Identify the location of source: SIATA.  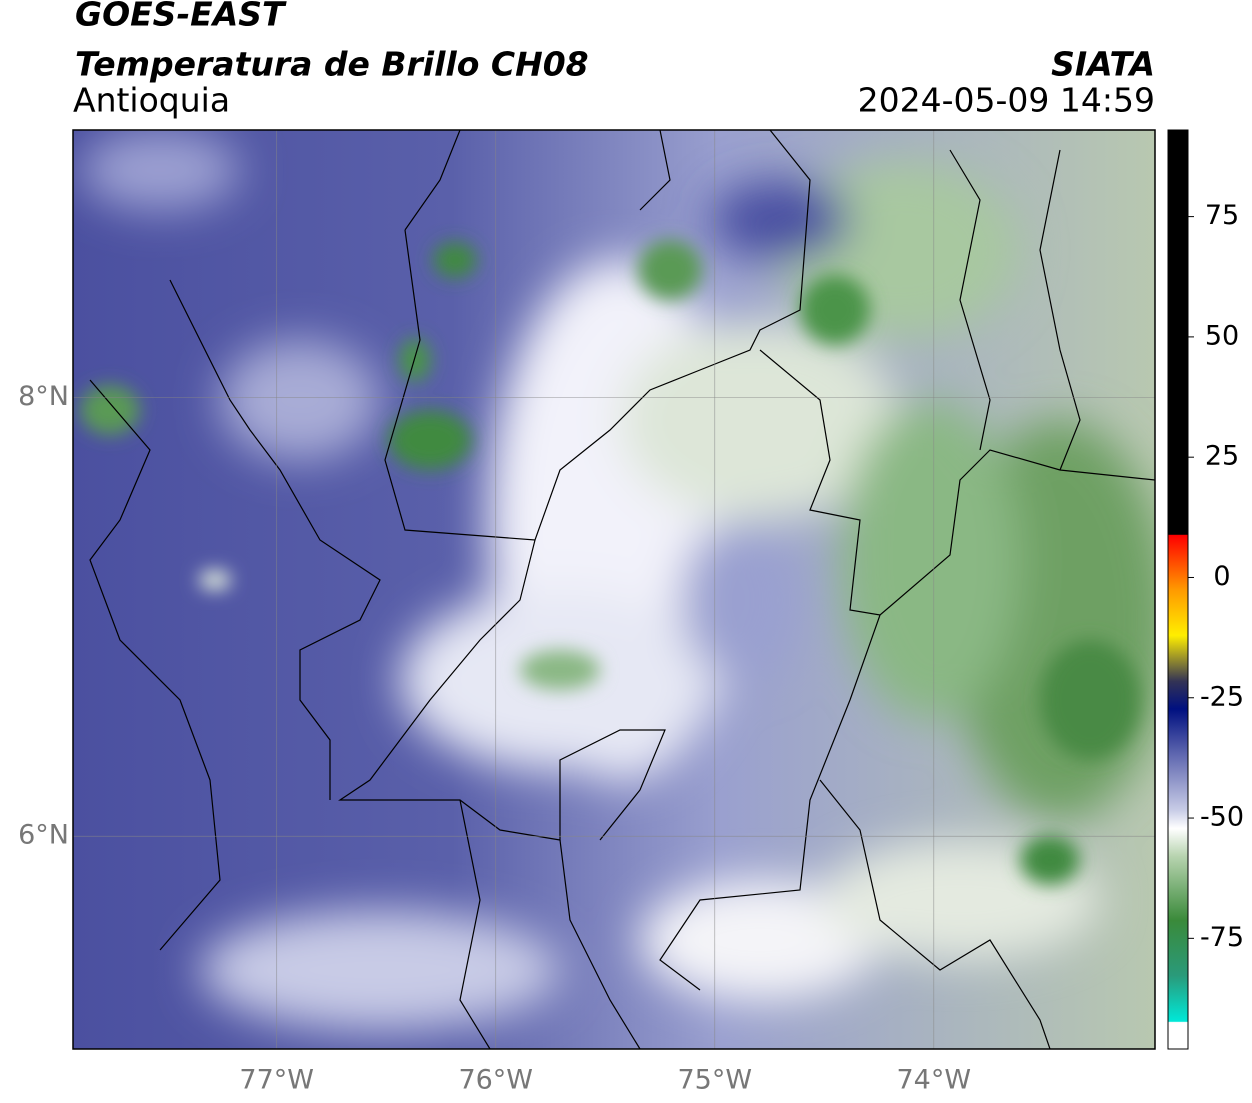
(1103, 64).